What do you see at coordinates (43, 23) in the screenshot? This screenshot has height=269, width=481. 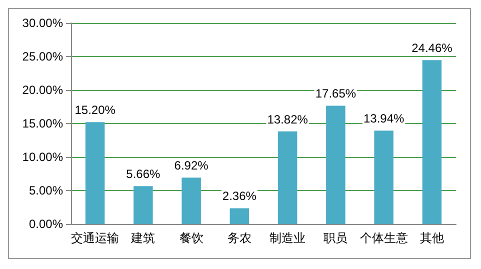 I see `y-tick-label: 30.00%` at bounding box center [43, 23].